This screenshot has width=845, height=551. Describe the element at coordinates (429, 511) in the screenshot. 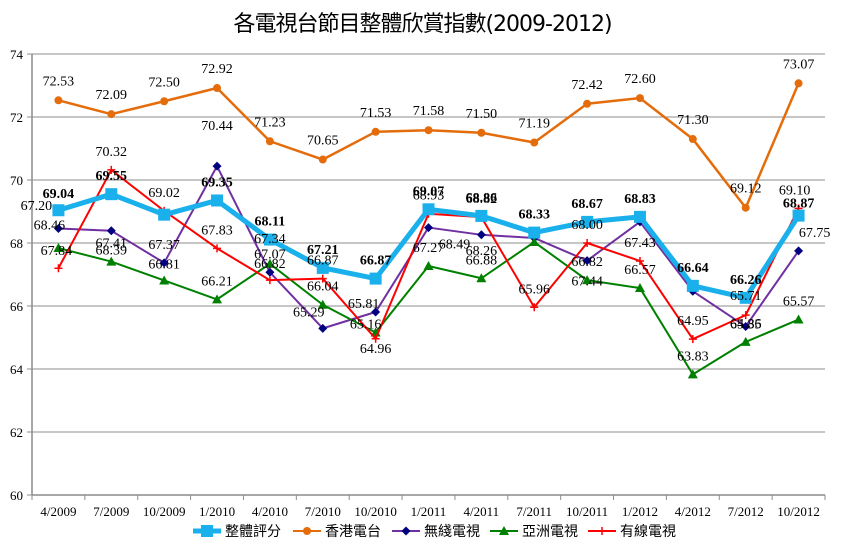

I see `x-tick-label: 1/2011` at that location.